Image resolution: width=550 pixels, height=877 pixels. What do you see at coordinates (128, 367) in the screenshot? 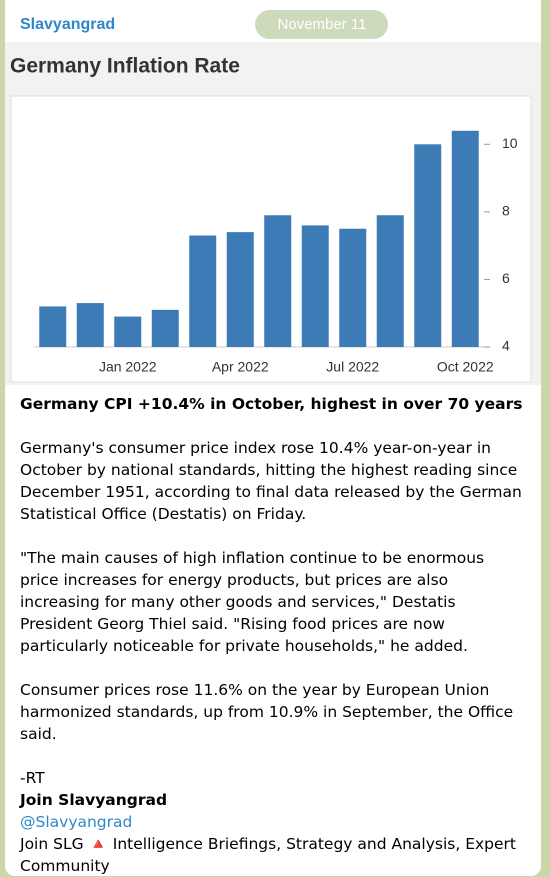
I see `x-tick-label: Jan 2022` at bounding box center [128, 367].